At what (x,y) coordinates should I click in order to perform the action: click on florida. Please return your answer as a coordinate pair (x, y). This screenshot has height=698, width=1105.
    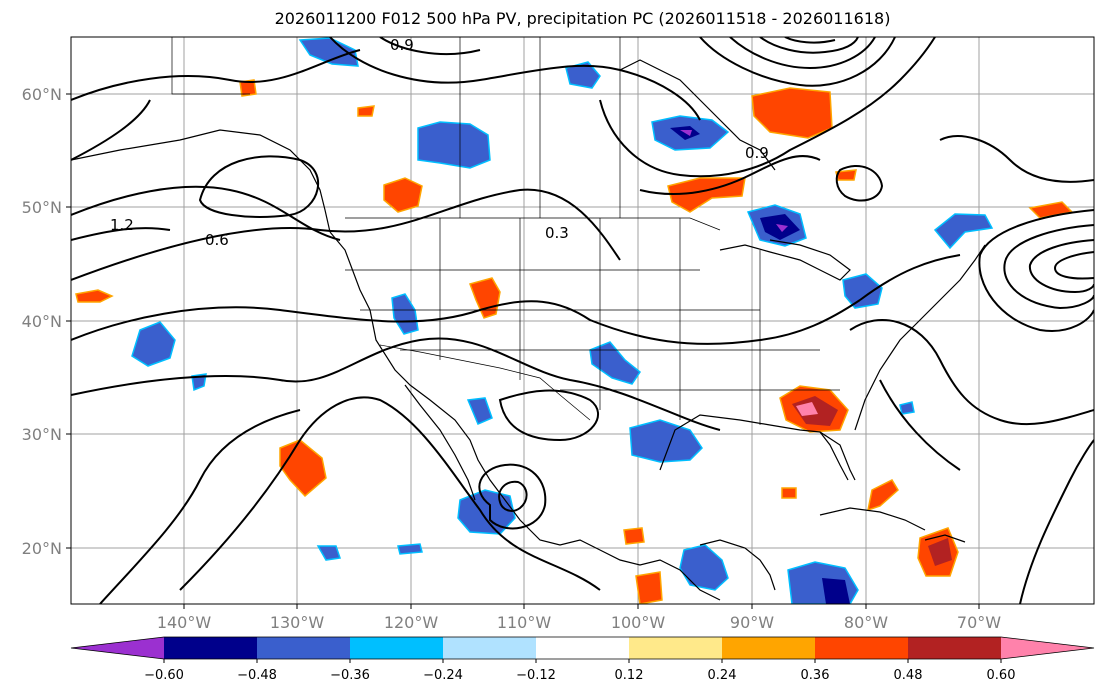
    Looking at the image, I should click on (834, 456).